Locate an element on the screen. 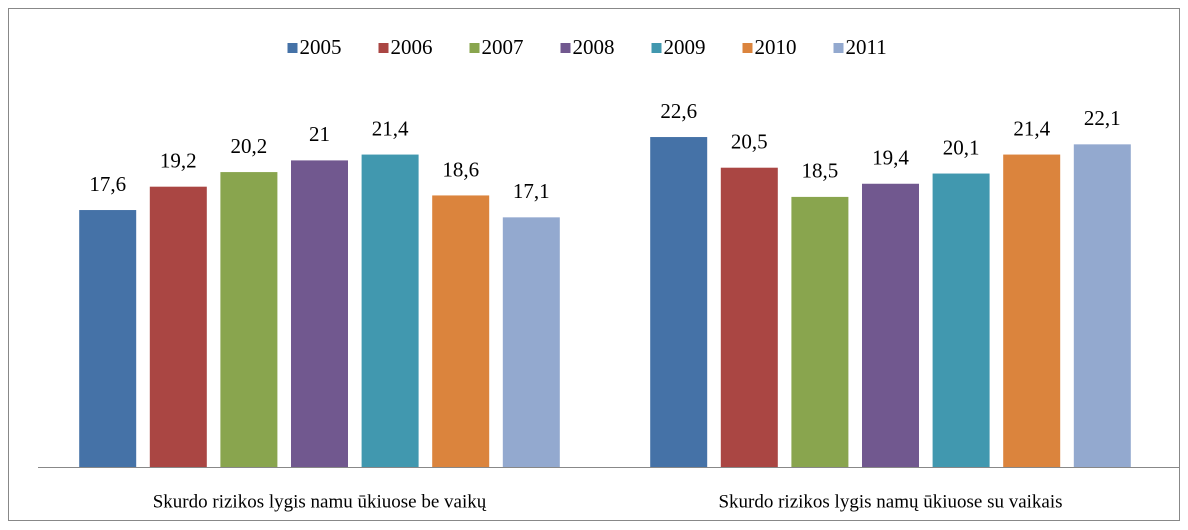  legend-label: 2007 is located at coordinates (503, 47).